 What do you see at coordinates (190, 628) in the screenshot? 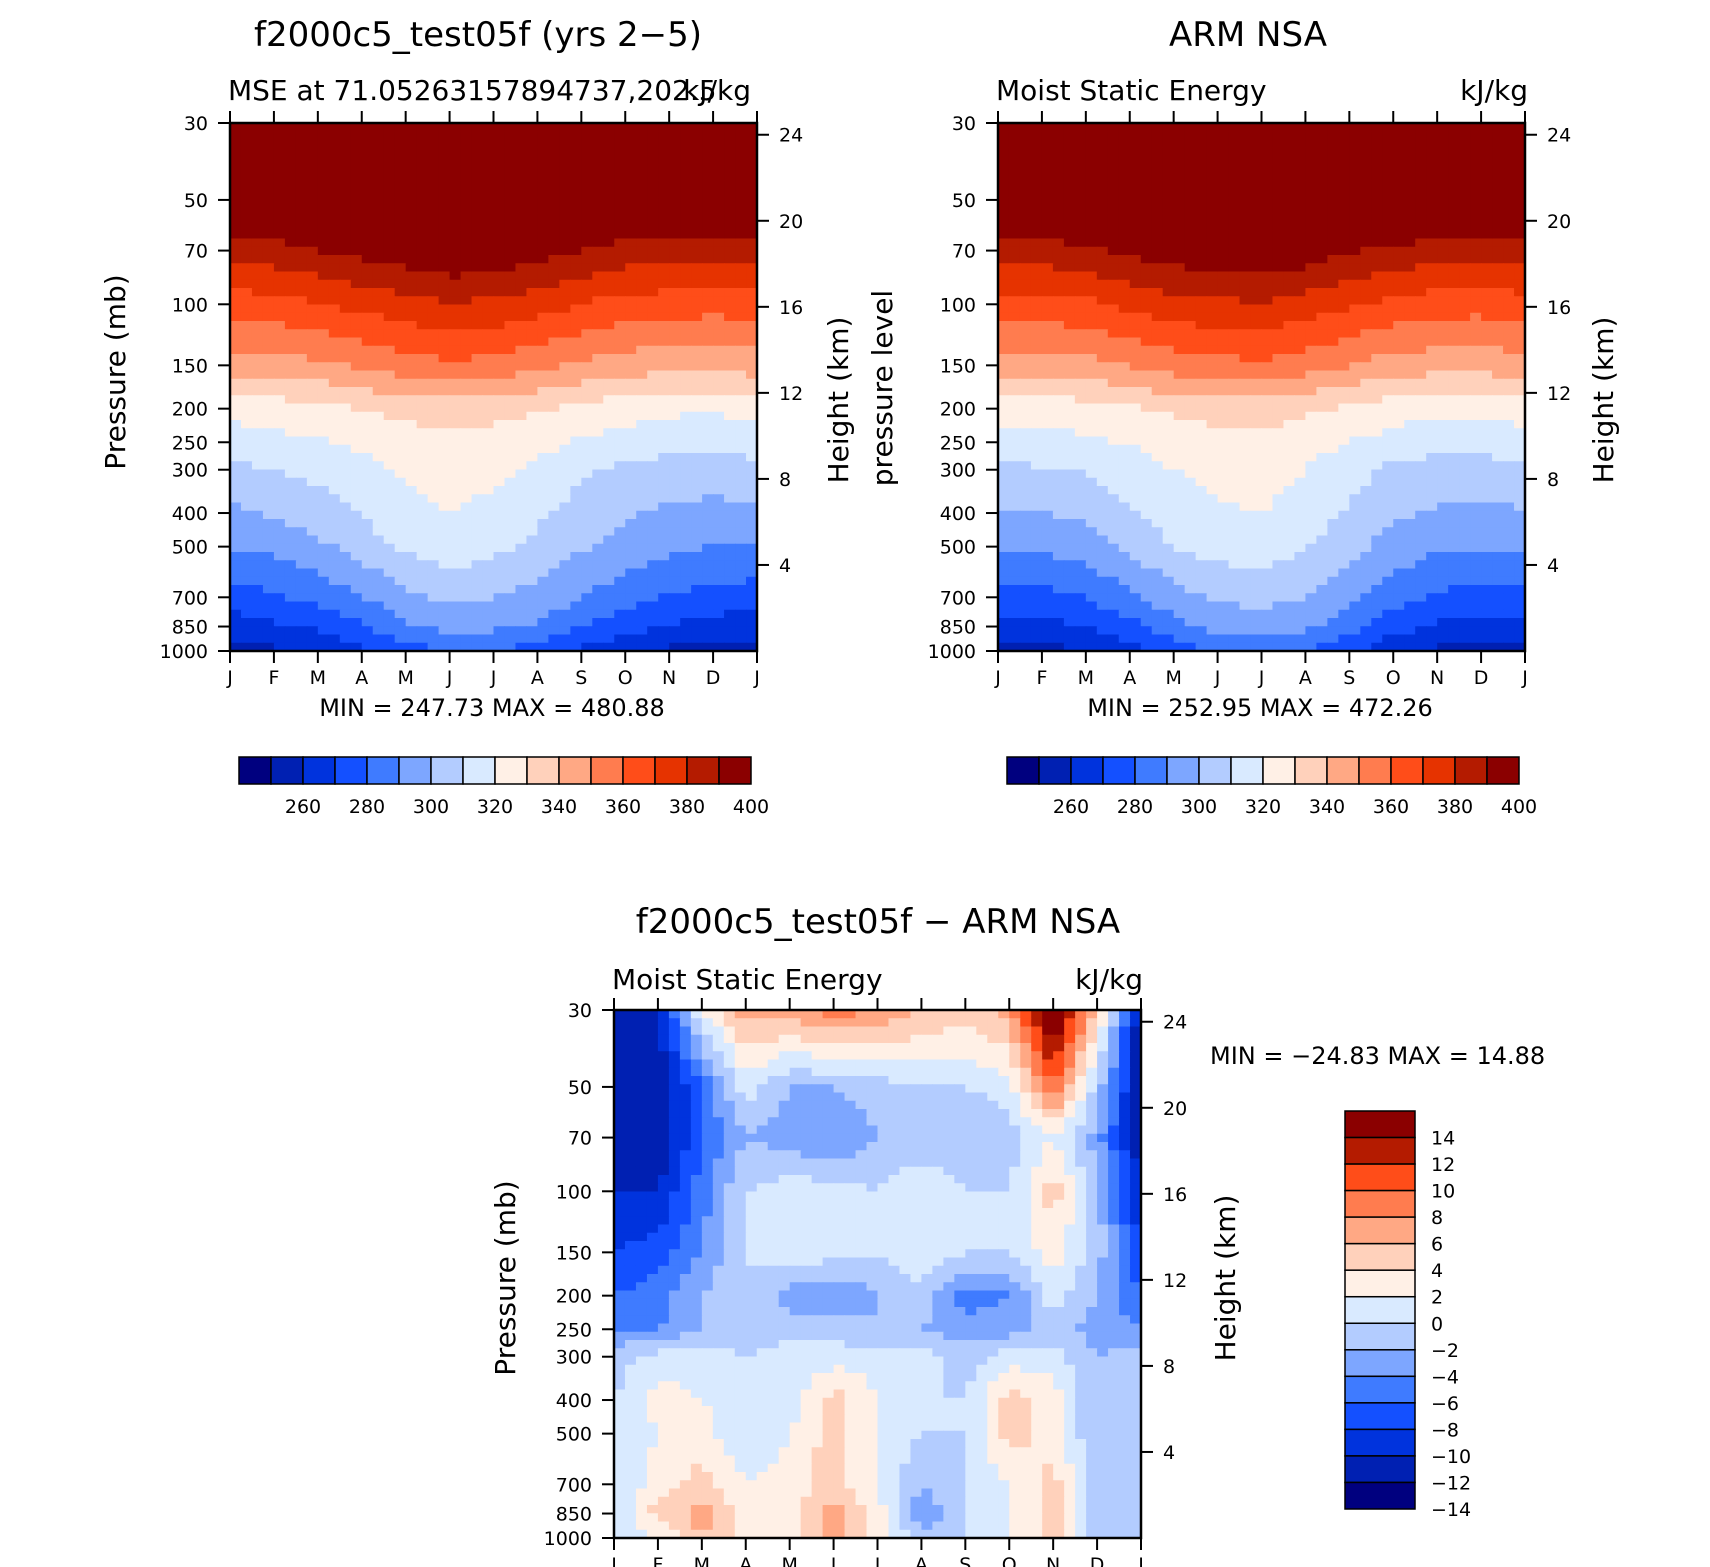
I see `model-y-tick-label: 850` at bounding box center [190, 628].